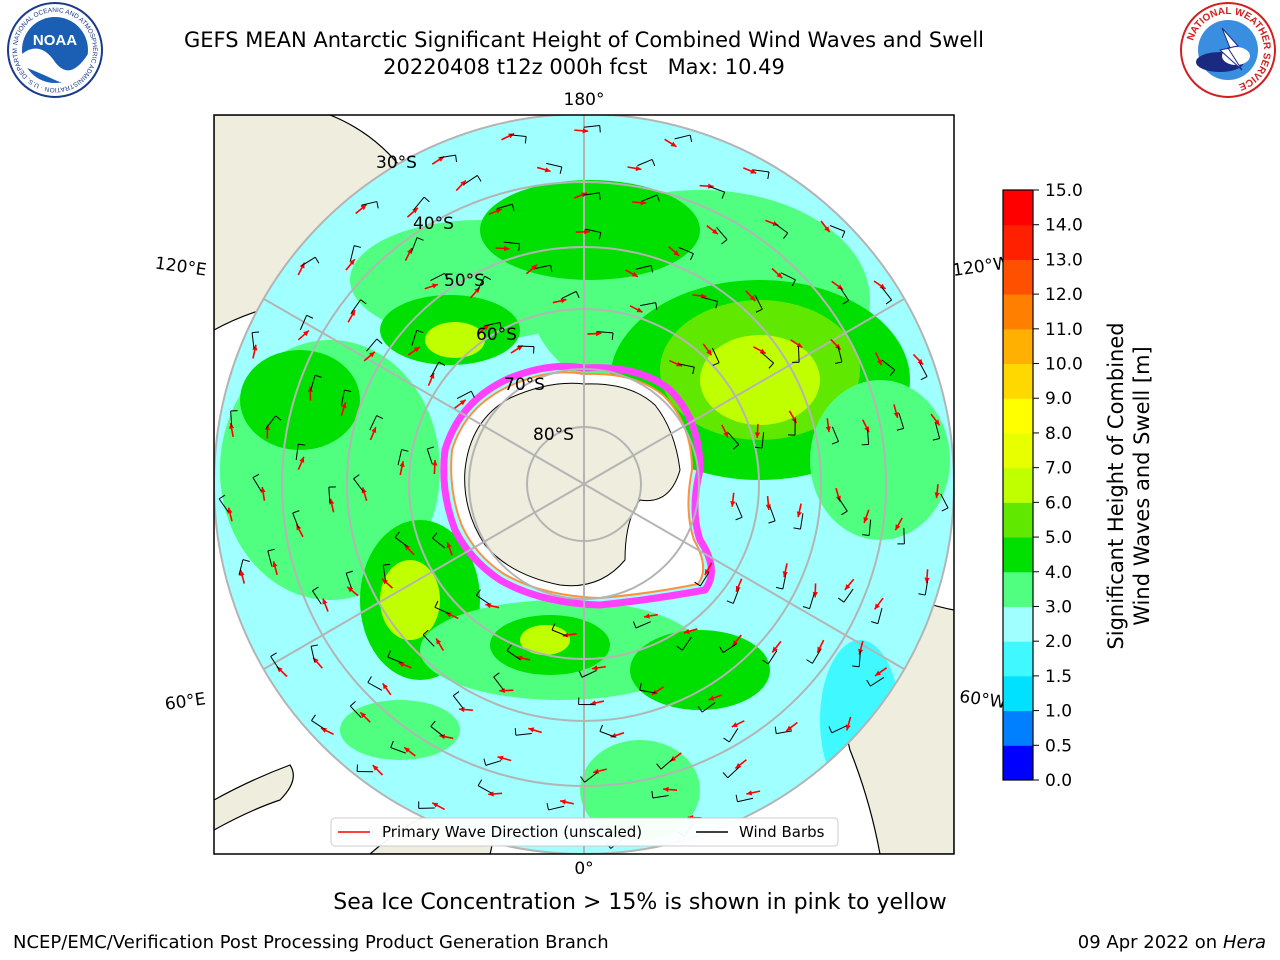 The image size is (1280, 960). What do you see at coordinates (464, 281) in the screenshot?
I see `lat-label-50s: 50°S` at bounding box center [464, 281].